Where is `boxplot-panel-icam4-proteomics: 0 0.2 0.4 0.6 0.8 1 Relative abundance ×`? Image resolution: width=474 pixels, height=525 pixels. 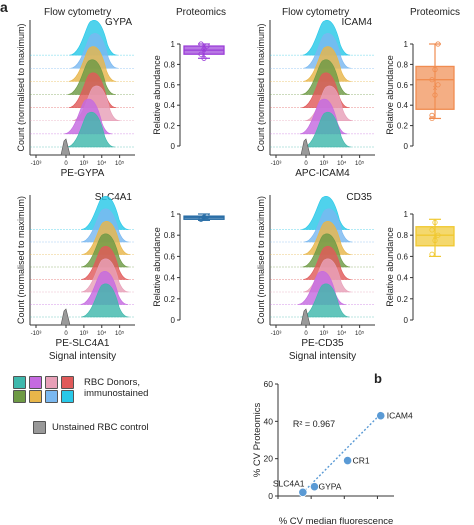
boxplot-panel-icam4-proteomics: 0 0.2 0.4 0.6 0.8 1 Relative abundance × is located at coordinates (420, 95).